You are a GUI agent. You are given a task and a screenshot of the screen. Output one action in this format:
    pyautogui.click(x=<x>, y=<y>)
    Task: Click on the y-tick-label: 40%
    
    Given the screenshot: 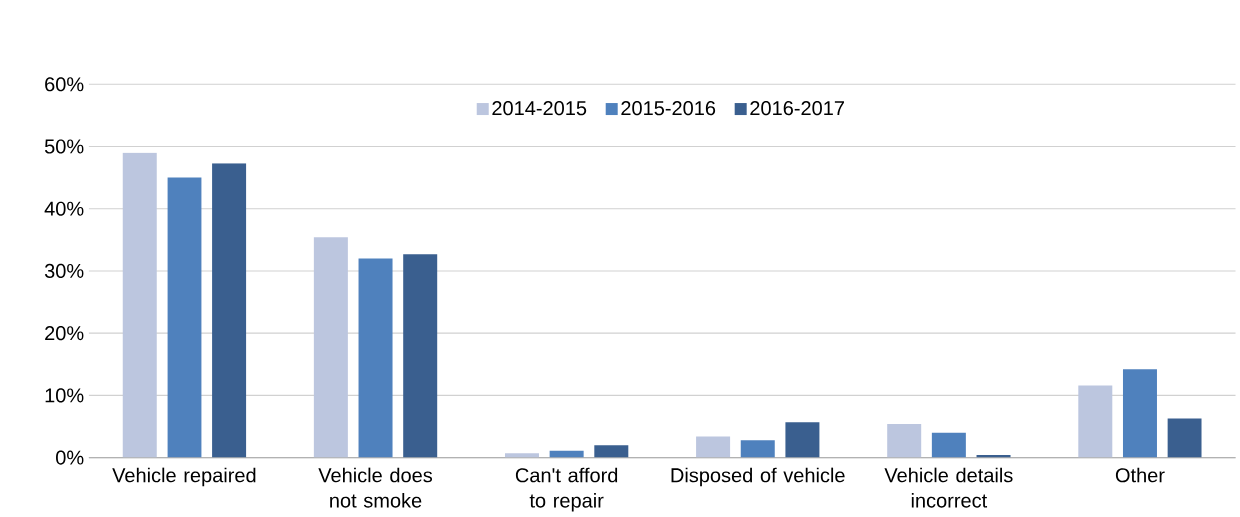 What is the action you would take?
    pyautogui.click(x=64, y=208)
    